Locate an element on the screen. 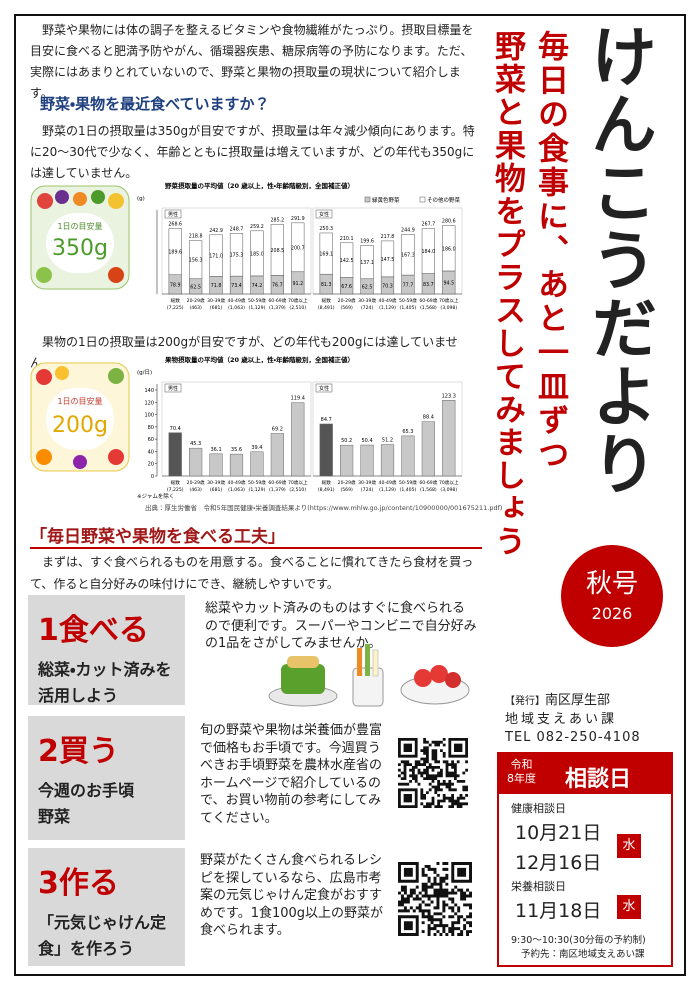 The image size is (700, 991). x-tick-label: 70歳以上 is located at coordinates (298, 482).